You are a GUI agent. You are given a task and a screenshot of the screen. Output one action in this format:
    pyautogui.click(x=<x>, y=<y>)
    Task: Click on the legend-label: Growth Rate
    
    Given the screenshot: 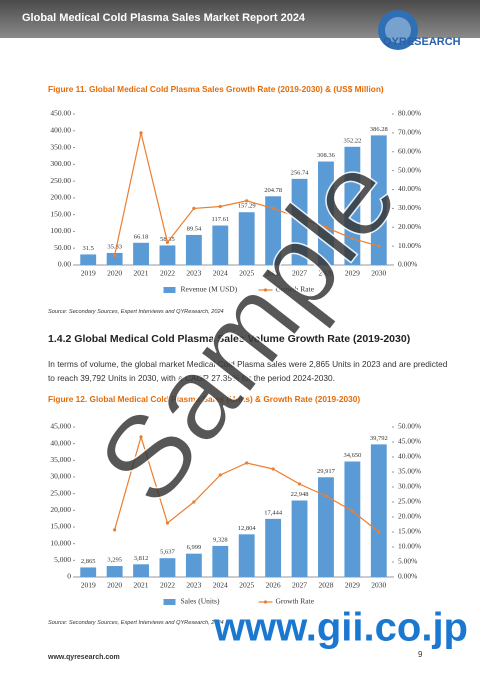 What is the action you would take?
    pyautogui.click(x=295, y=601)
    